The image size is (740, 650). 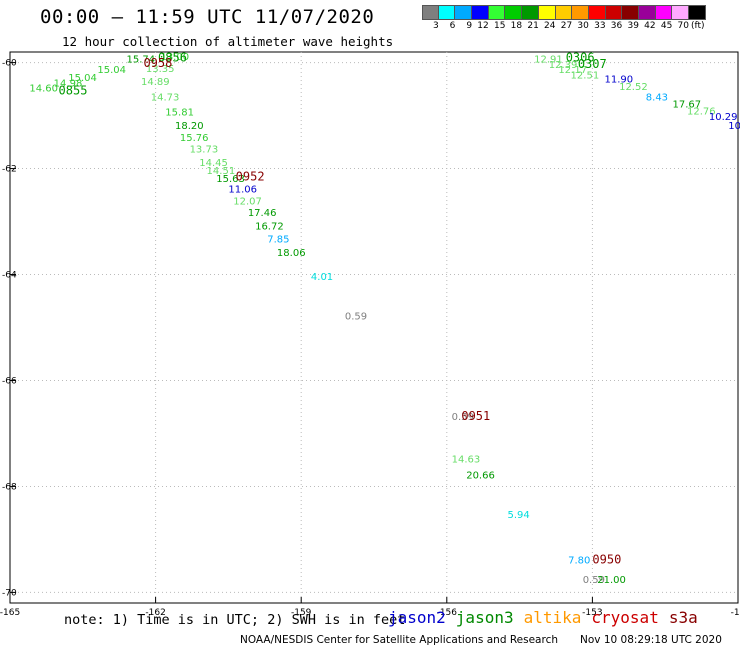 What do you see at coordinates (242, 189) in the screenshot?
I see `swh-value: 11.06` at bounding box center [242, 189].